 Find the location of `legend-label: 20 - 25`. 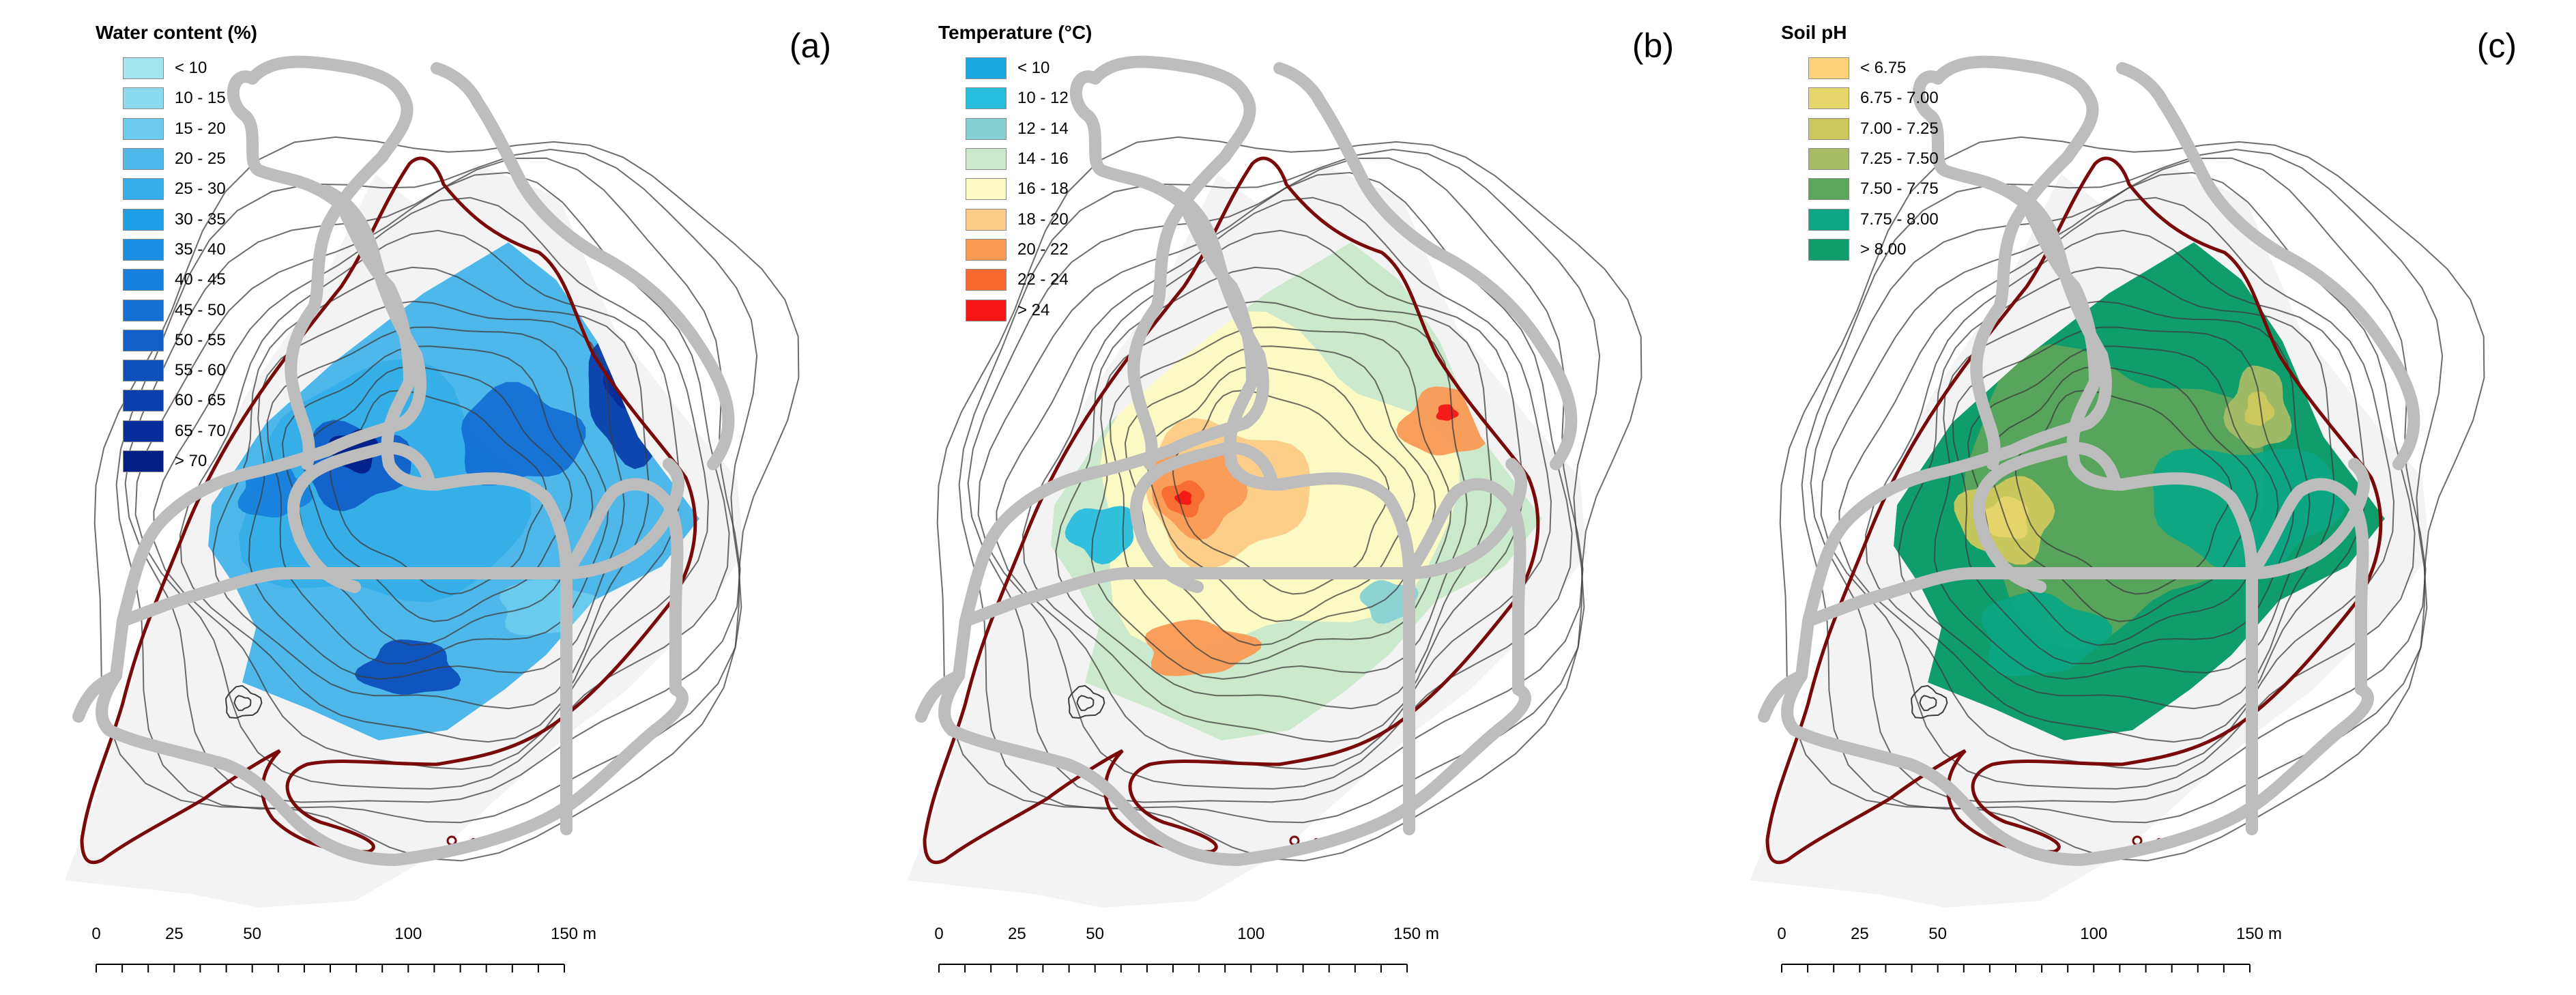

legend-label: 20 - 25 is located at coordinates (200, 159).